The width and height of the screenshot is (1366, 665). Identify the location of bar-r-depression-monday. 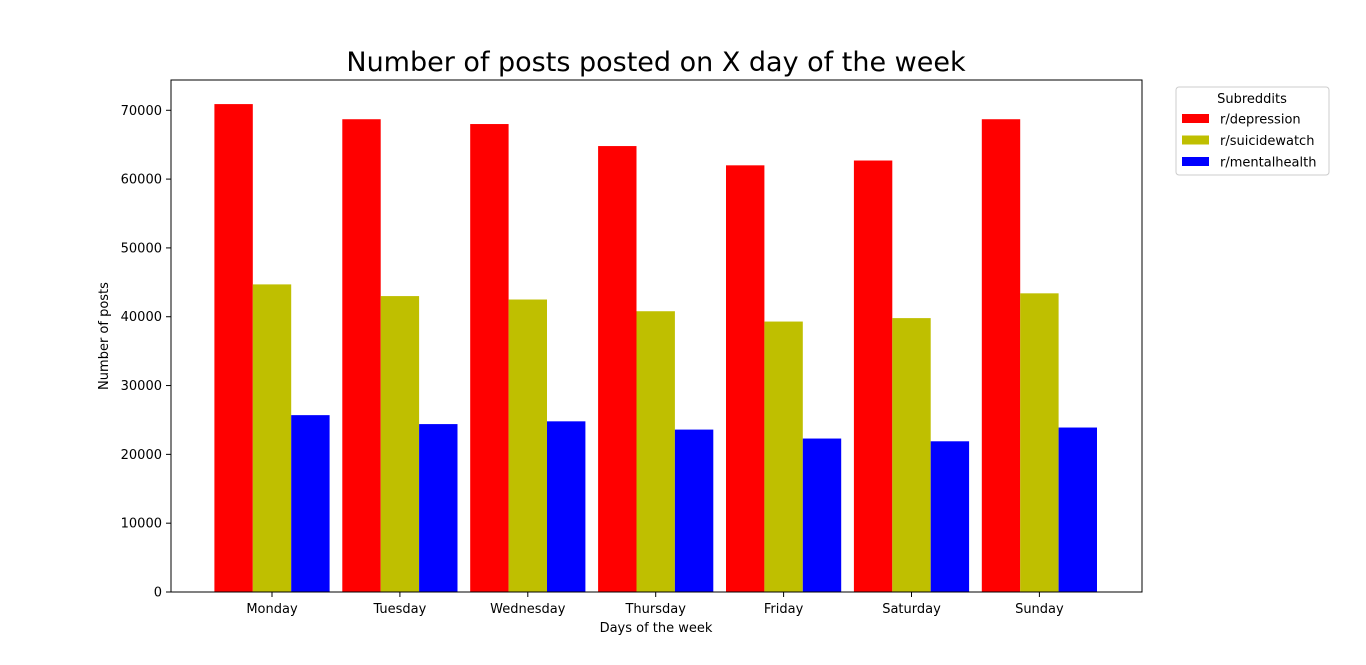
(233, 348).